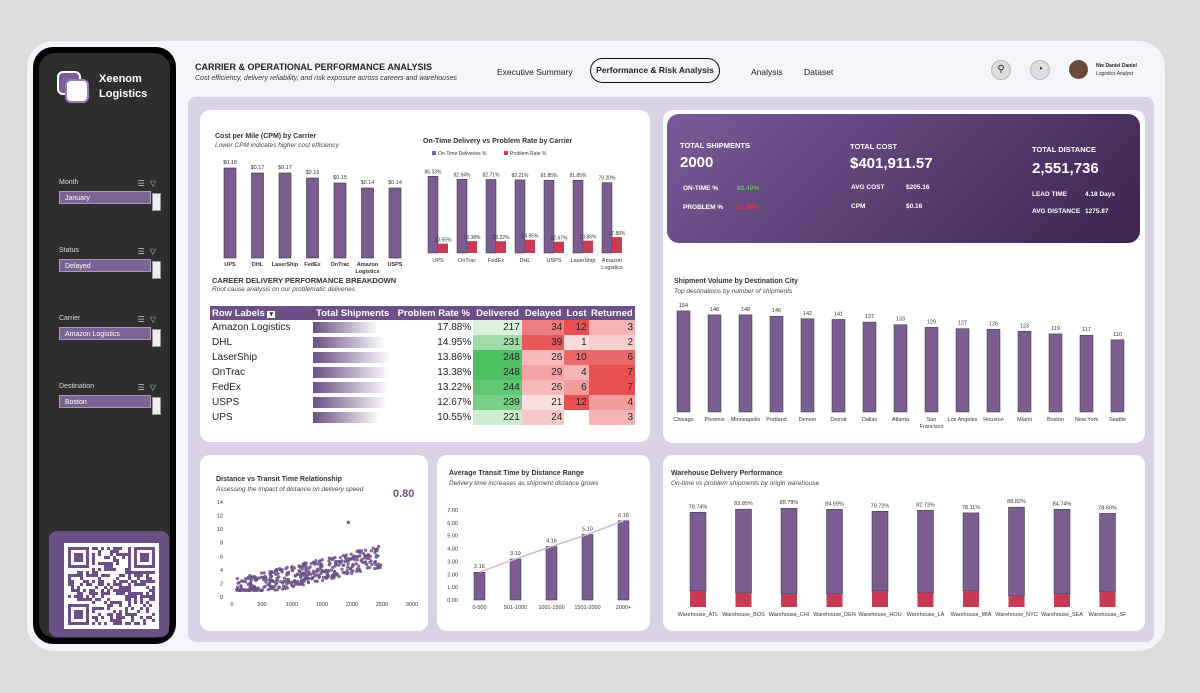 Image resolution: width=1200 pixels, height=693 pixels. I want to click on delivered-cell: 217, so click(497, 327).